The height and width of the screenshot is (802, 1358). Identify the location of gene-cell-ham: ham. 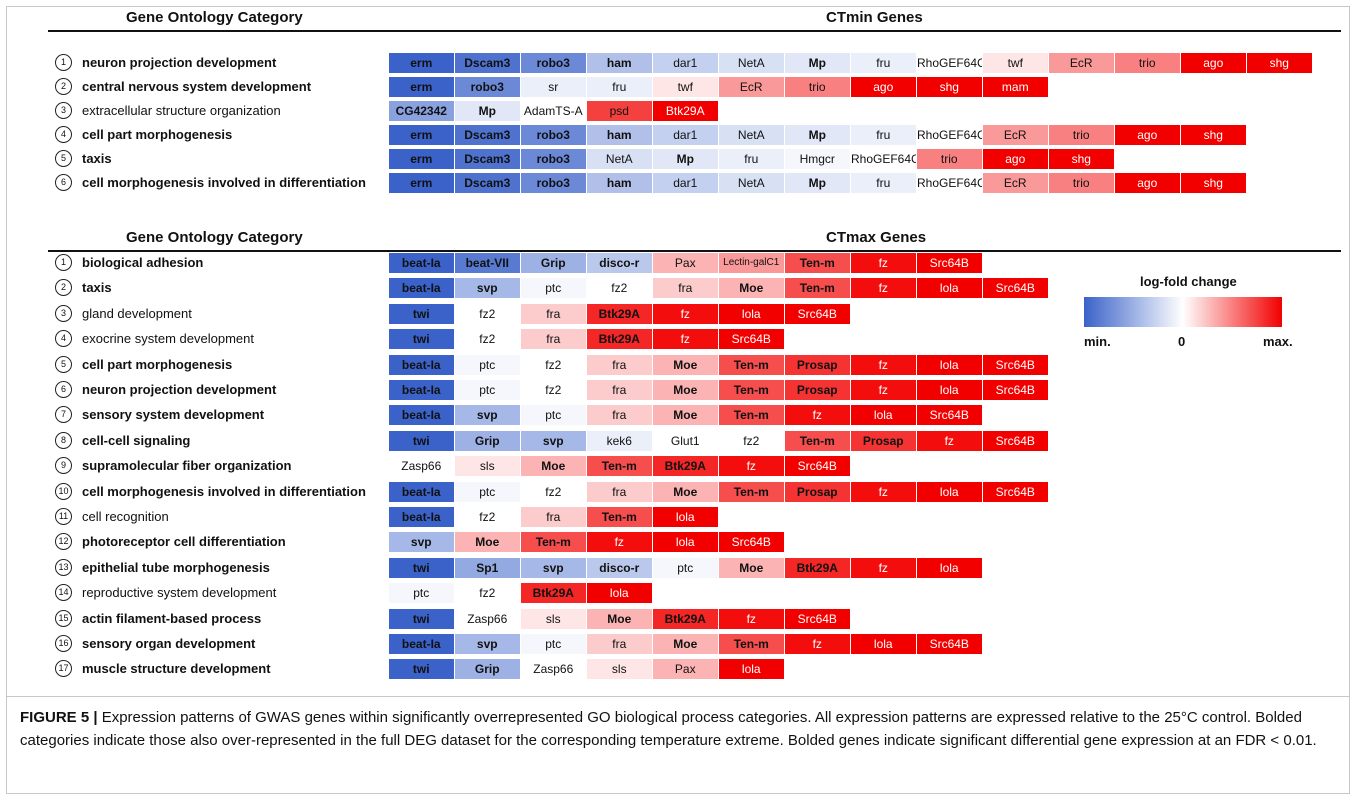
(619, 135).